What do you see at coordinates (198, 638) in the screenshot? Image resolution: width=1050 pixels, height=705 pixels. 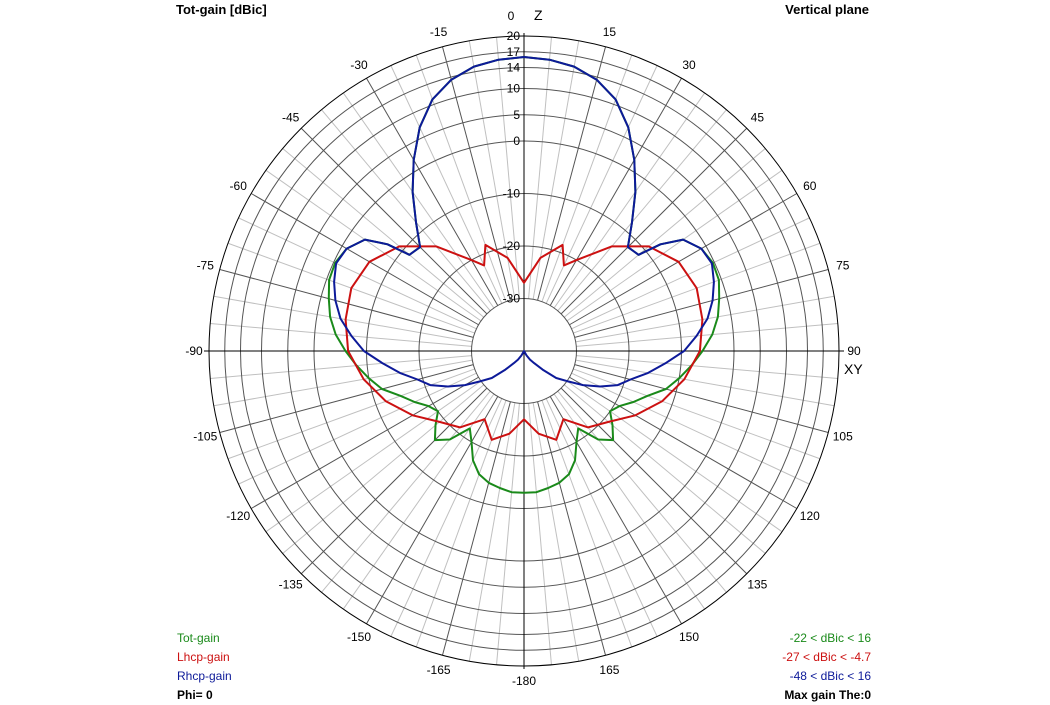 I see `legend-entry-tot-gain: Tot-gain` at bounding box center [198, 638].